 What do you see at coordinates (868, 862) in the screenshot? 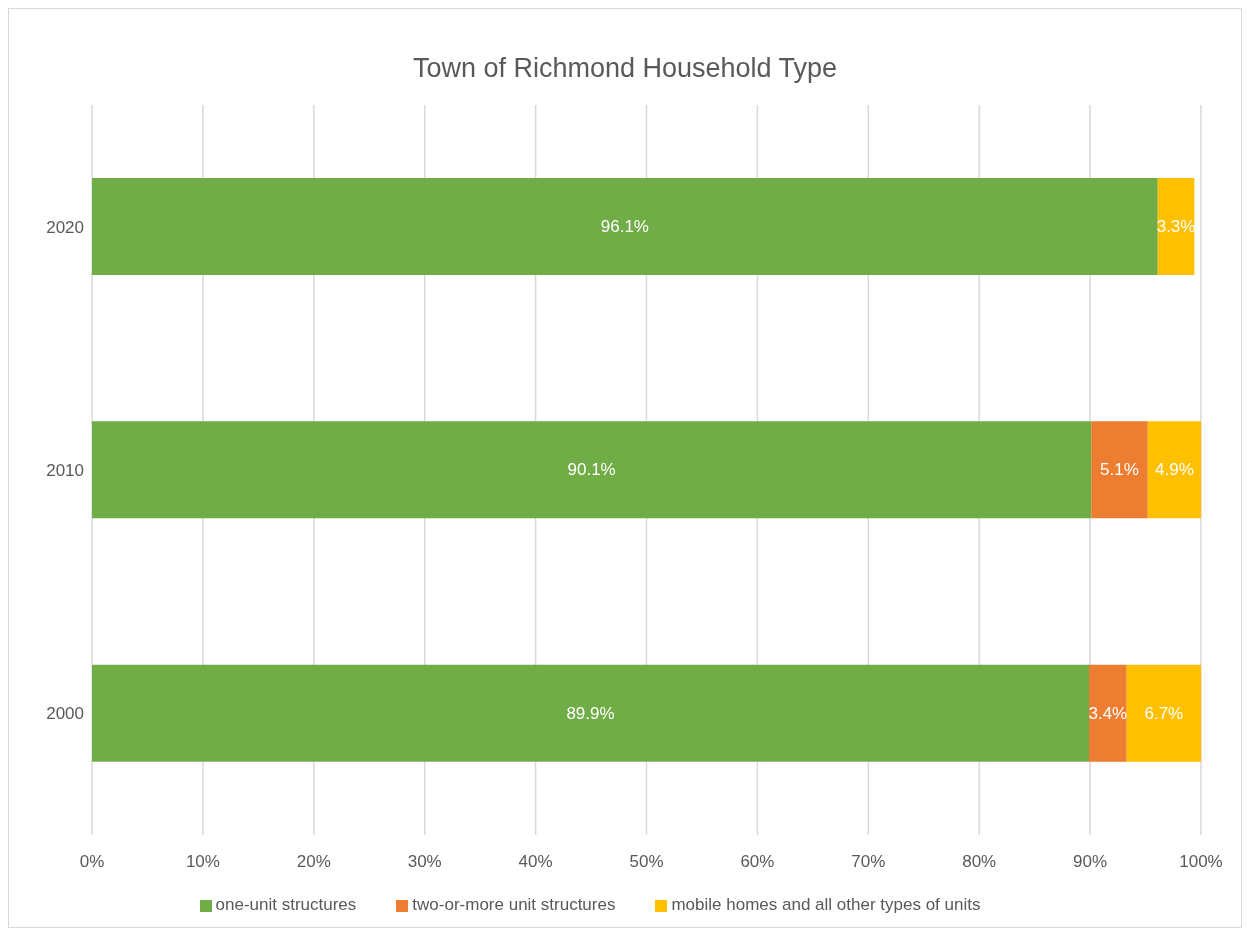
I see `x-tick-label: 70%` at bounding box center [868, 862].